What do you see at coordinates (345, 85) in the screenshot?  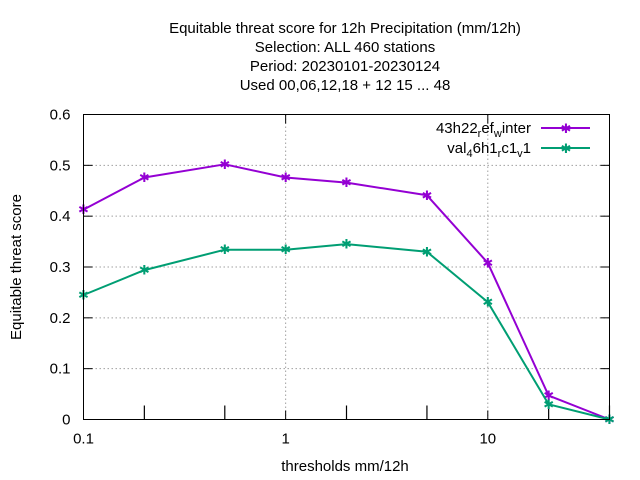 I see `title-line-4: Used 00,06,12,18 + 12 15 ... 48` at bounding box center [345, 85].